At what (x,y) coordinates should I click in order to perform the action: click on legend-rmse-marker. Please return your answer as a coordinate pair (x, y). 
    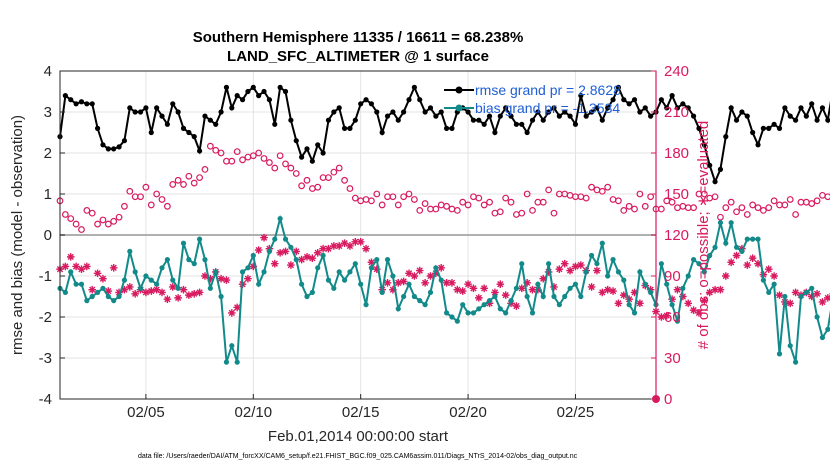
    Looking at the image, I should click on (459, 90).